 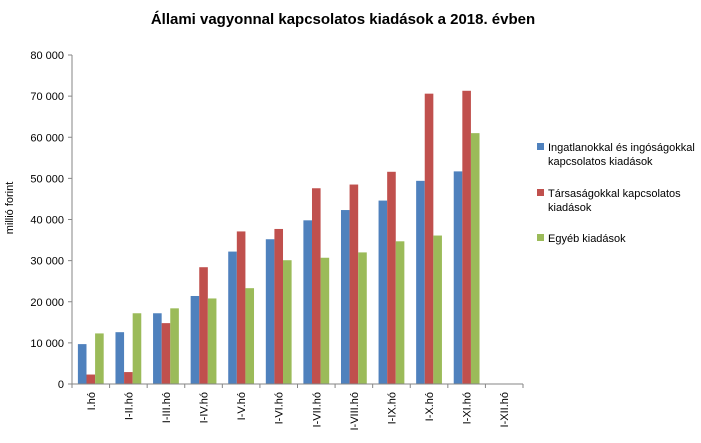 What do you see at coordinates (92, 401) in the screenshot?
I see `x-tick-label: I.hó` at bounding box center [92, 401].